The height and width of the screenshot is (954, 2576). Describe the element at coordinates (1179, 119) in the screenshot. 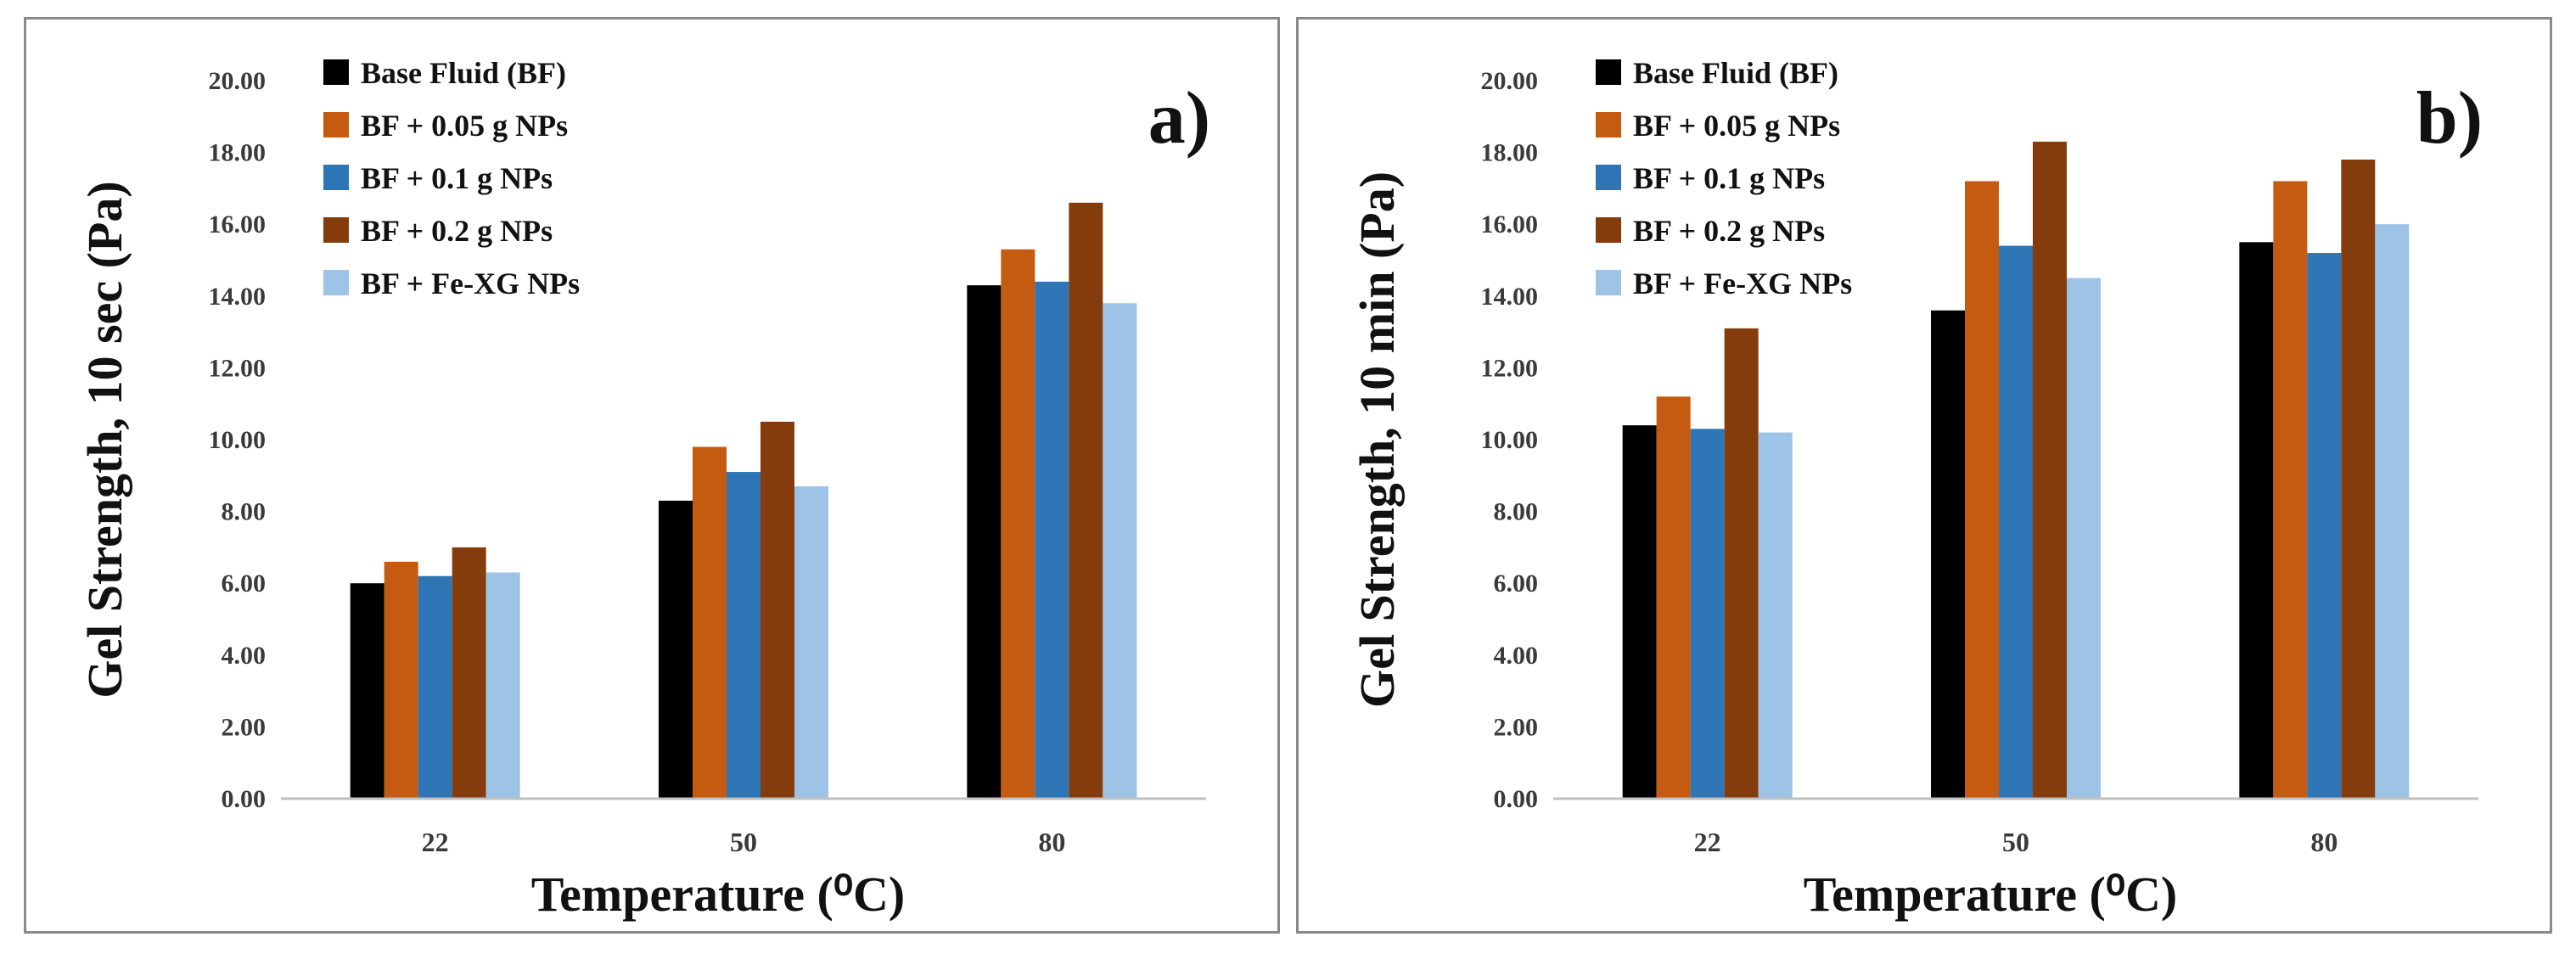

I see `panel-label: a)` at that location.